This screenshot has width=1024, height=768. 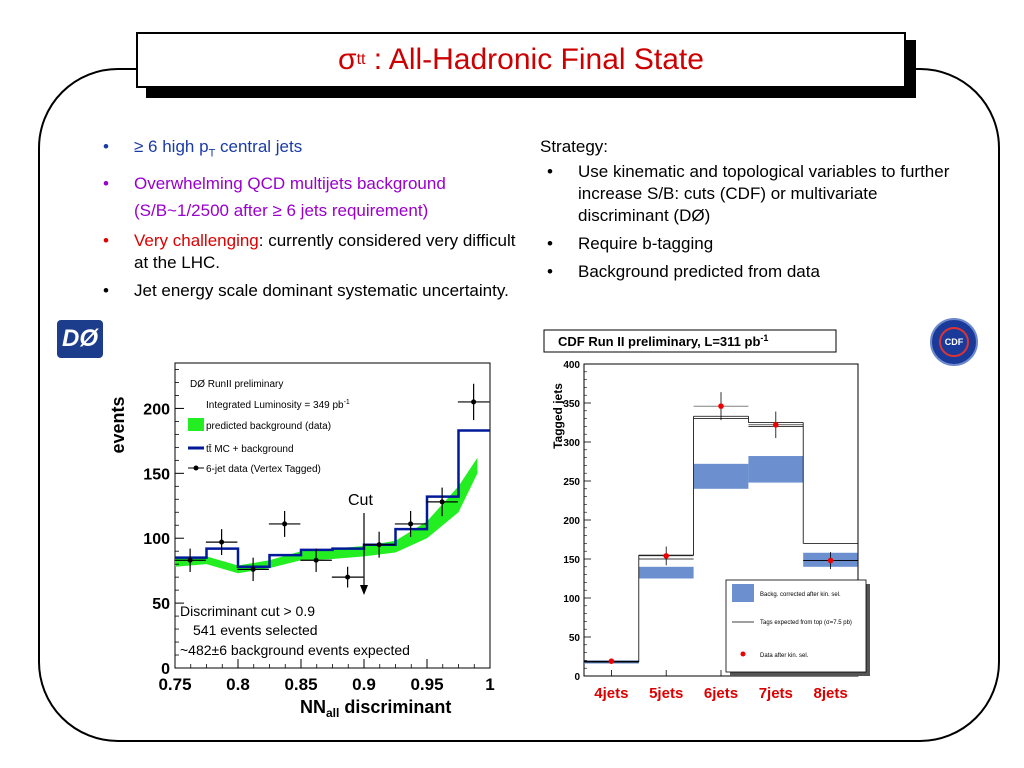 I want to click on cdf-x-tick-label: 7jets, so click(x=776, y=693).